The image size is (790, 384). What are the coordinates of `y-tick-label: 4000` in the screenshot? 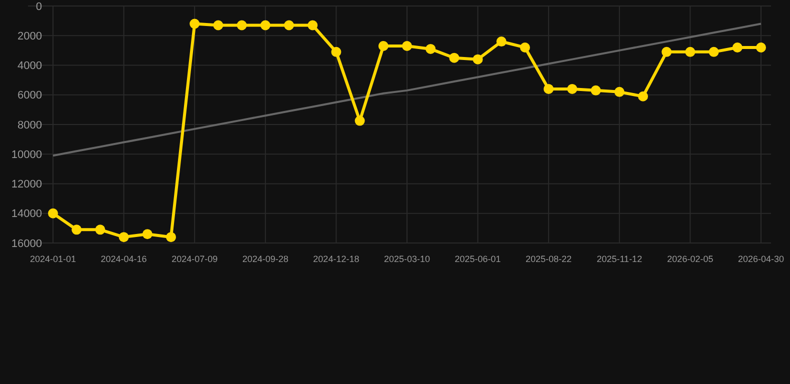 It's located at (30, 66).